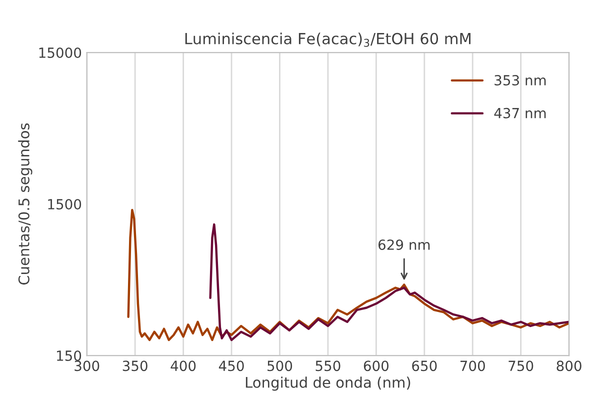 This screenshot has width=599, height=404. I want to click on x-tick-label: 600, so click(376, 366).